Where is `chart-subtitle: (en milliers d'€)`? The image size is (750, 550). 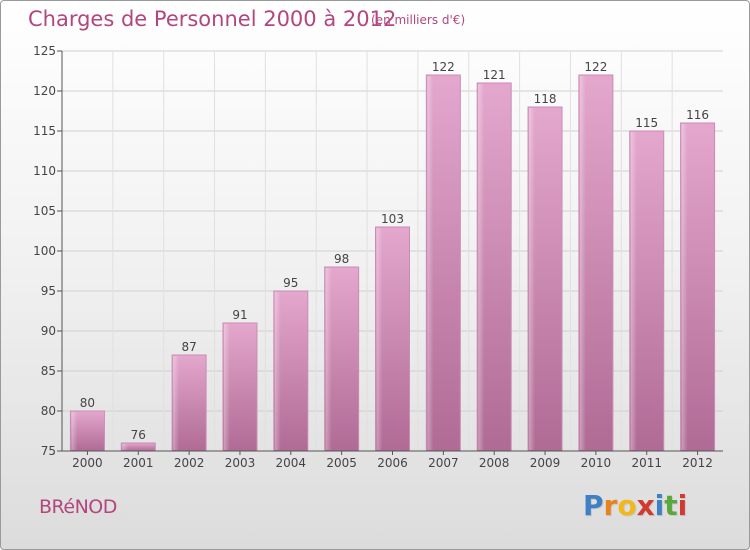 chart-subtitle: (en milliers d'€) is located at coordinates (418, 20).